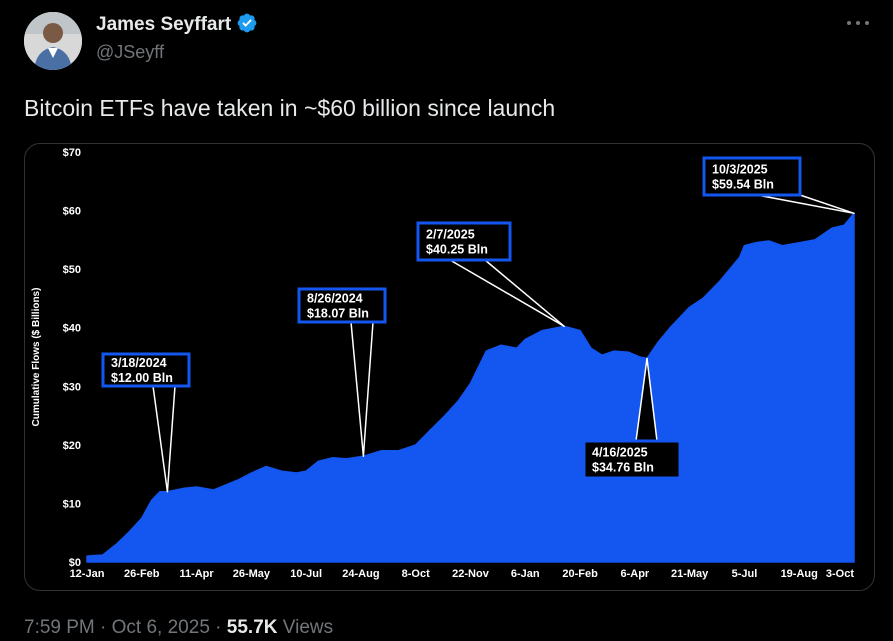 The image size is (893, 641). Describe the element at coordinates (858, 23) in the screenshot. I see `more-options-icon` at that location.